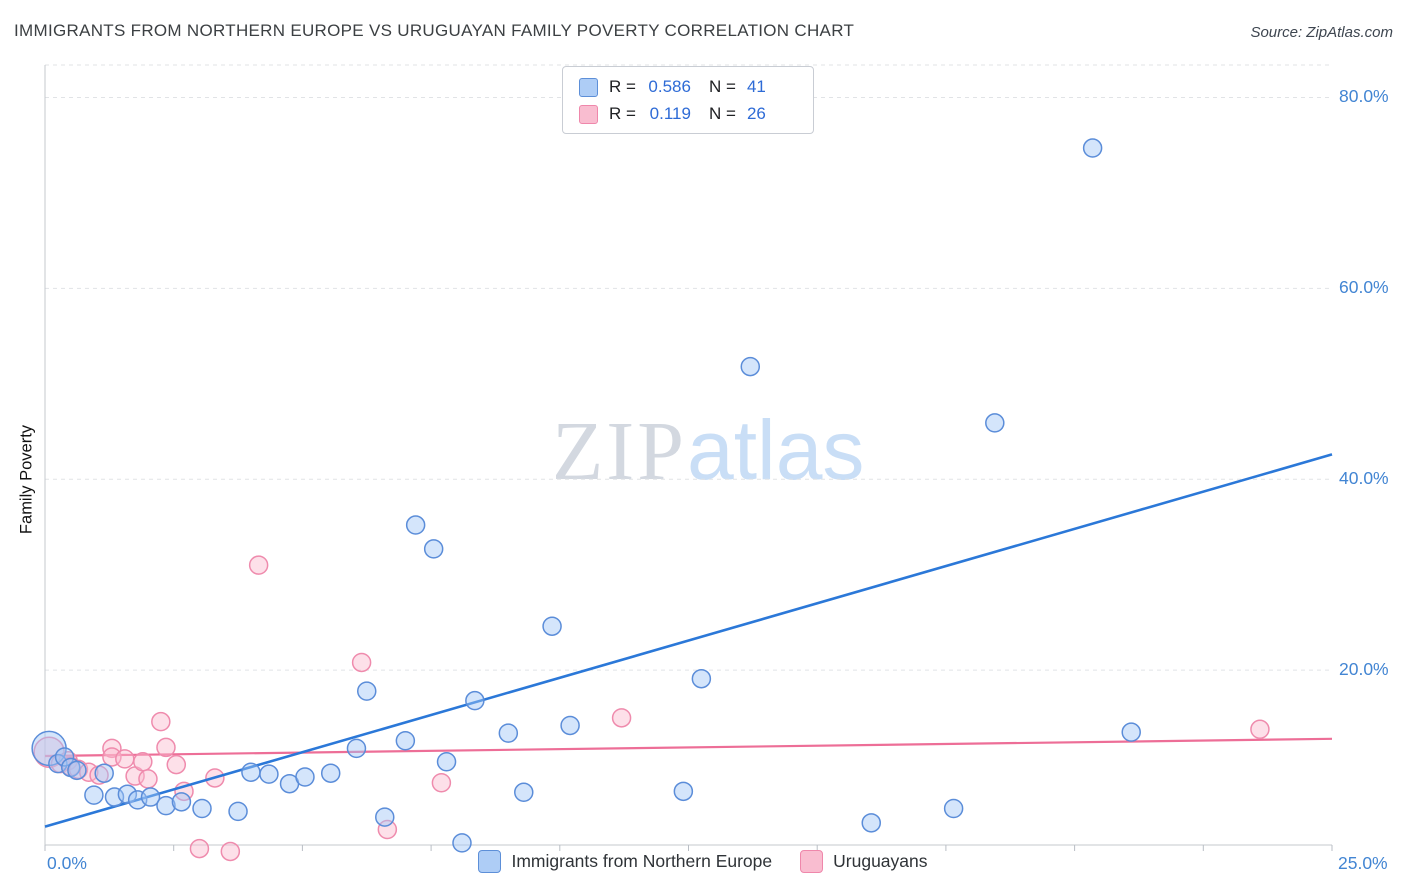 This screenshot has height=892, width=1406. I want to click on y-tick-80: 80.0%, so click(1364, 96).